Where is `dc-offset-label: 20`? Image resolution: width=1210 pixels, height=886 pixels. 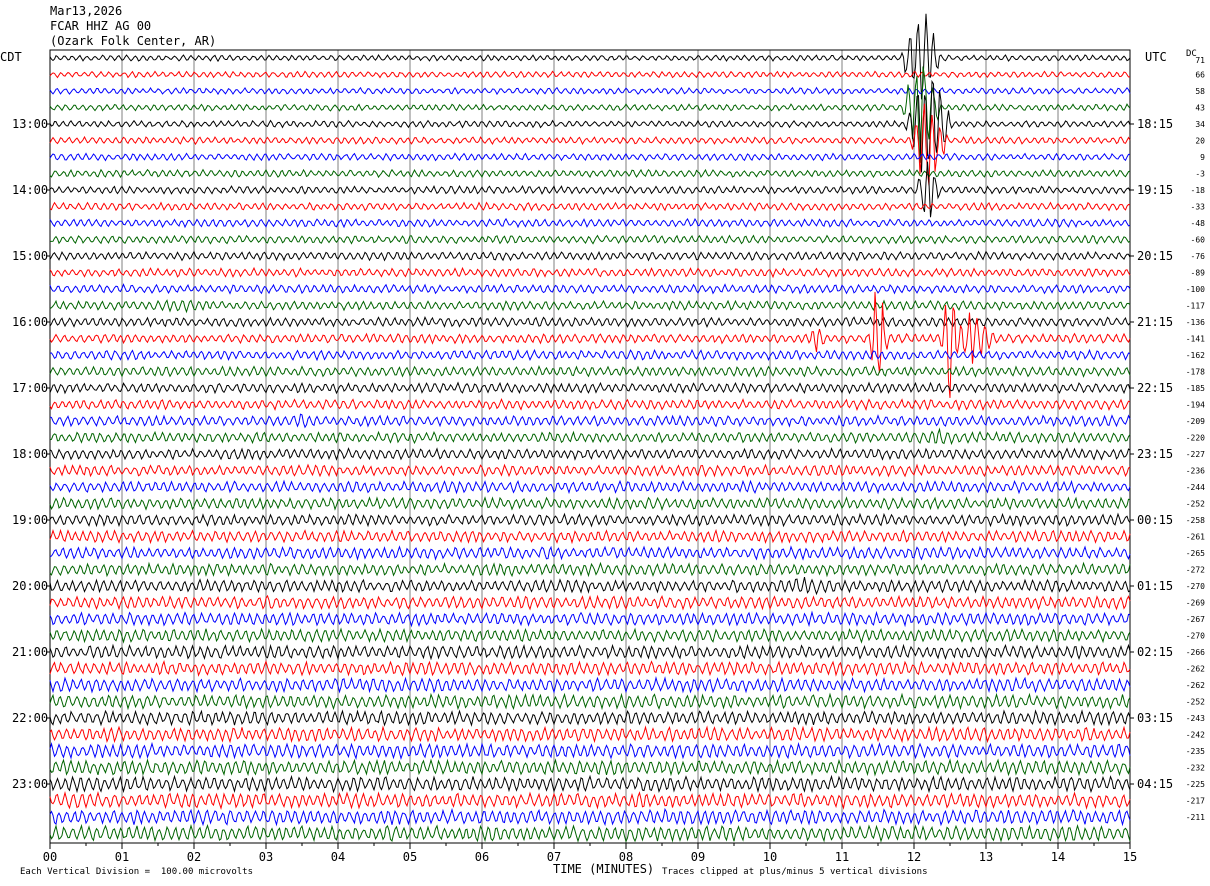
dc-offset-label: 20 is located at coordinates (1200, 141).